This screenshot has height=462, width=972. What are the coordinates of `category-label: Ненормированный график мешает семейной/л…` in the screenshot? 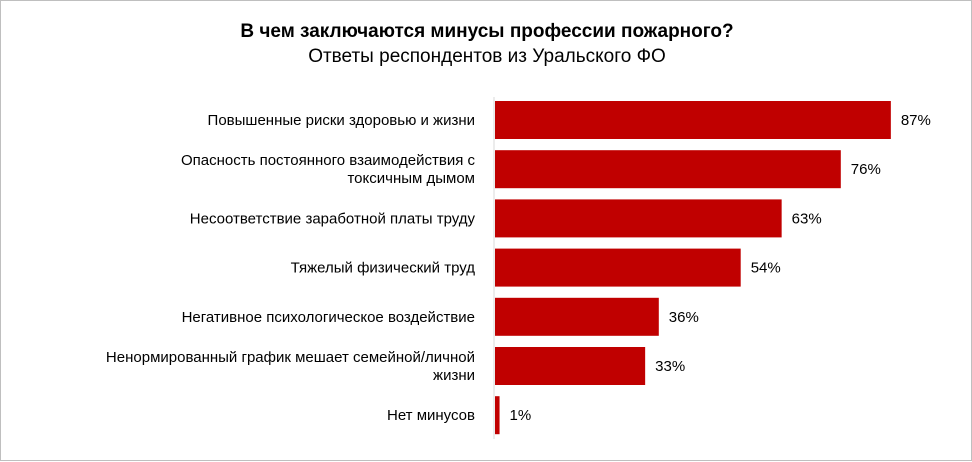 It's located at (290, 366).